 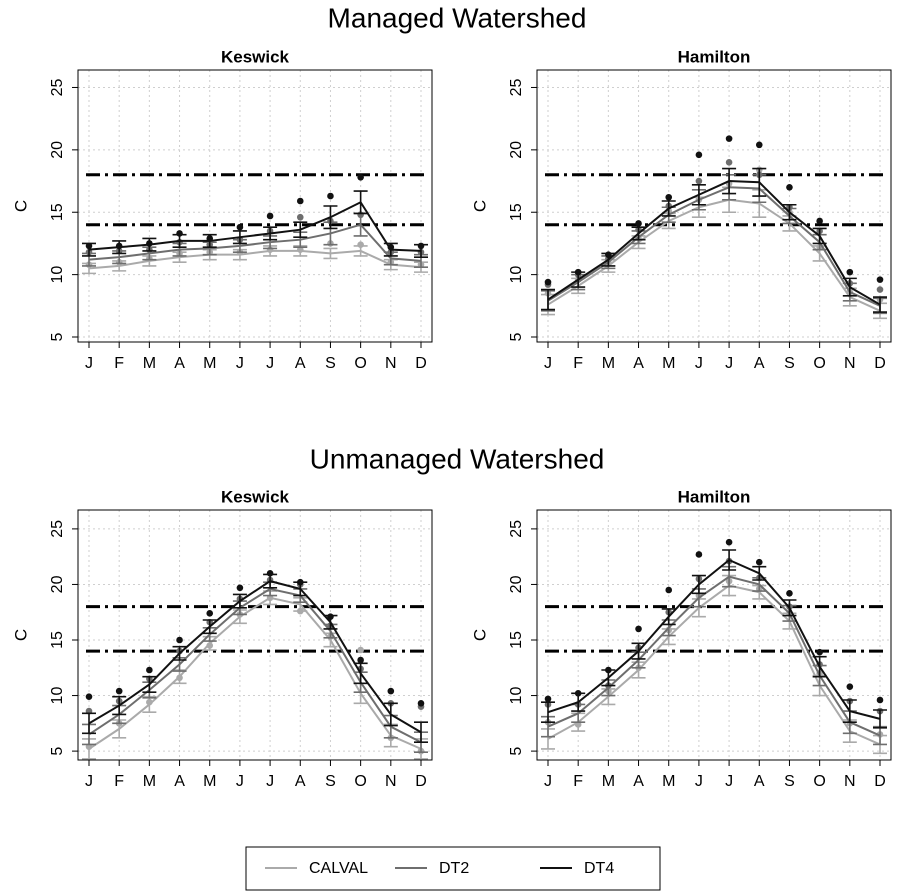 What do you see at coordinates (57, 640) in the screenshot?
I see `y-tick-label: 15` at bounding box center [57, 640].